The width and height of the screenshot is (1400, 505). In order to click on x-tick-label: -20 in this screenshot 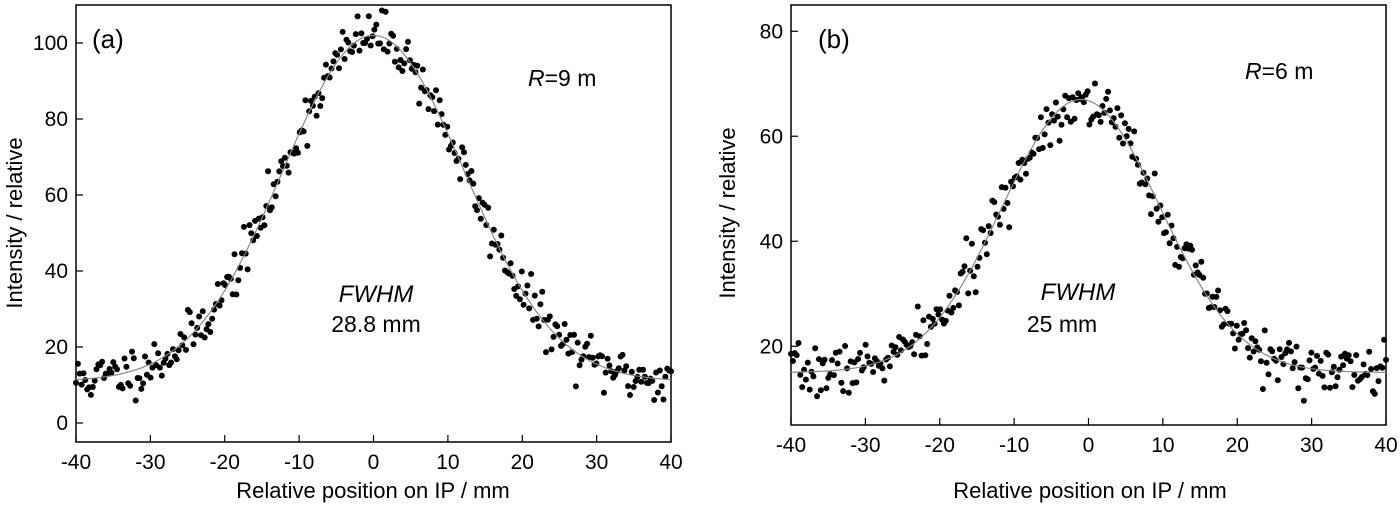, I will do `click(940, 445)`.